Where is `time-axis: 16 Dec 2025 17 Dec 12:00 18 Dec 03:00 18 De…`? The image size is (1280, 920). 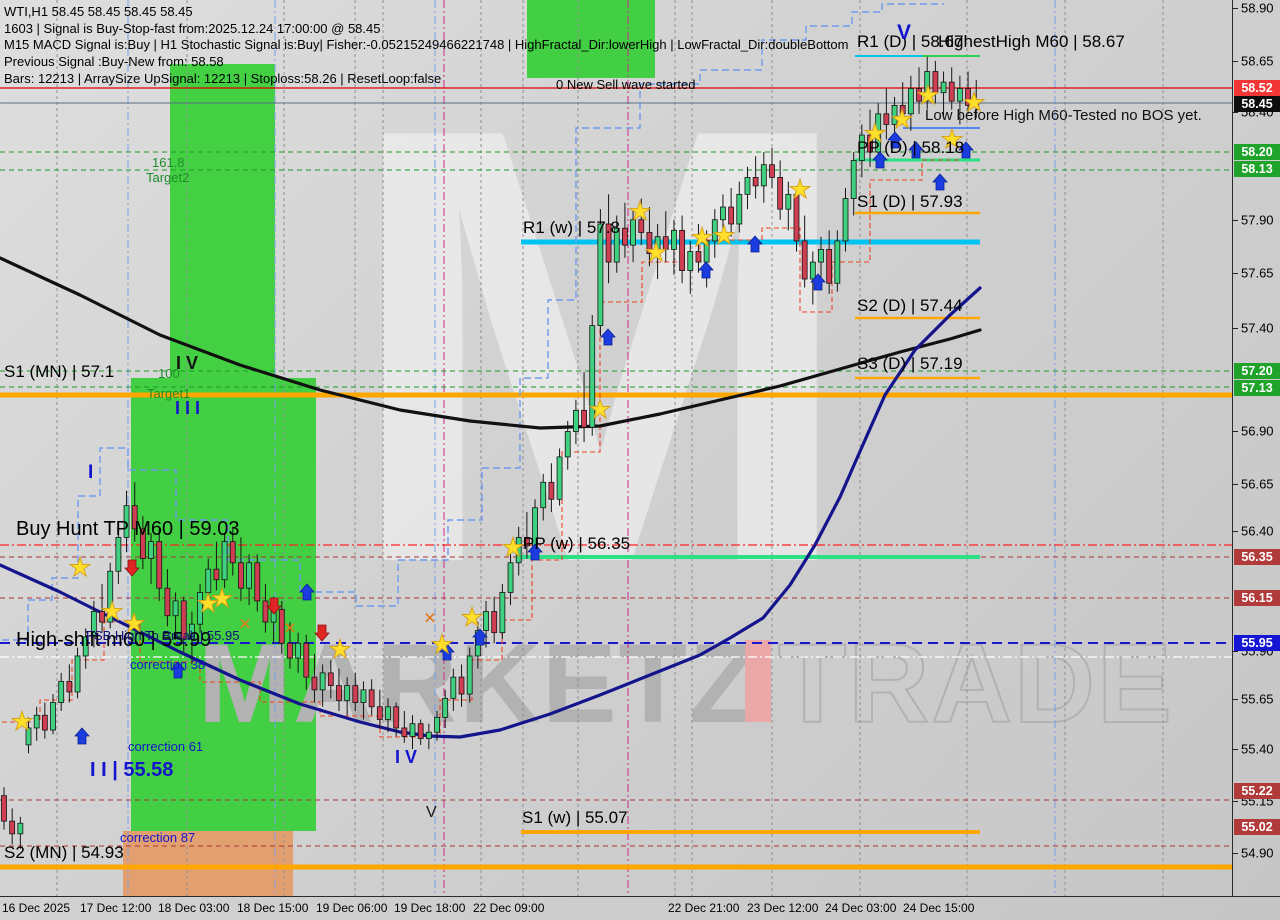 time-axis: 16 Dec 2025 17 Dec 12:00 18 Dec 03:00 18 De… is located at coordinates (640, 908).